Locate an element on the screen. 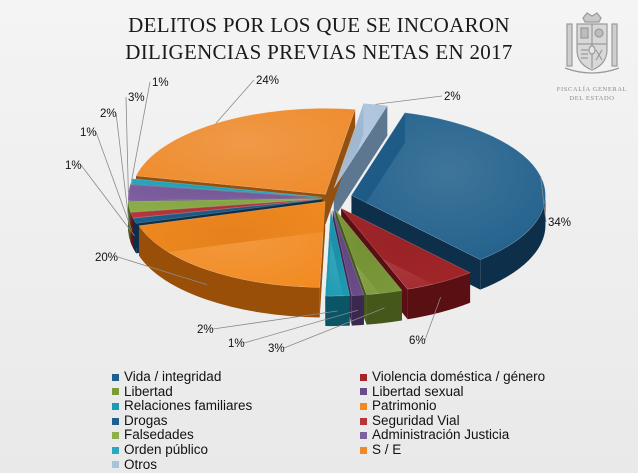  legend-item: Administración Justicia is located at coordinates (471, 435).